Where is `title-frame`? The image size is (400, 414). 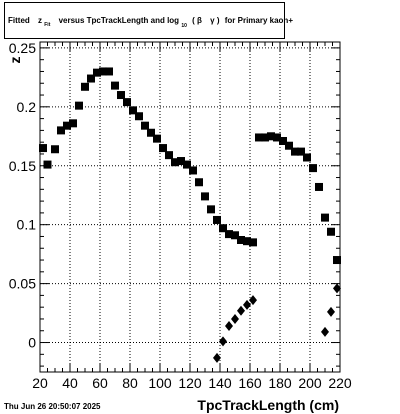 title-frame is located at coordinates (144, 20).